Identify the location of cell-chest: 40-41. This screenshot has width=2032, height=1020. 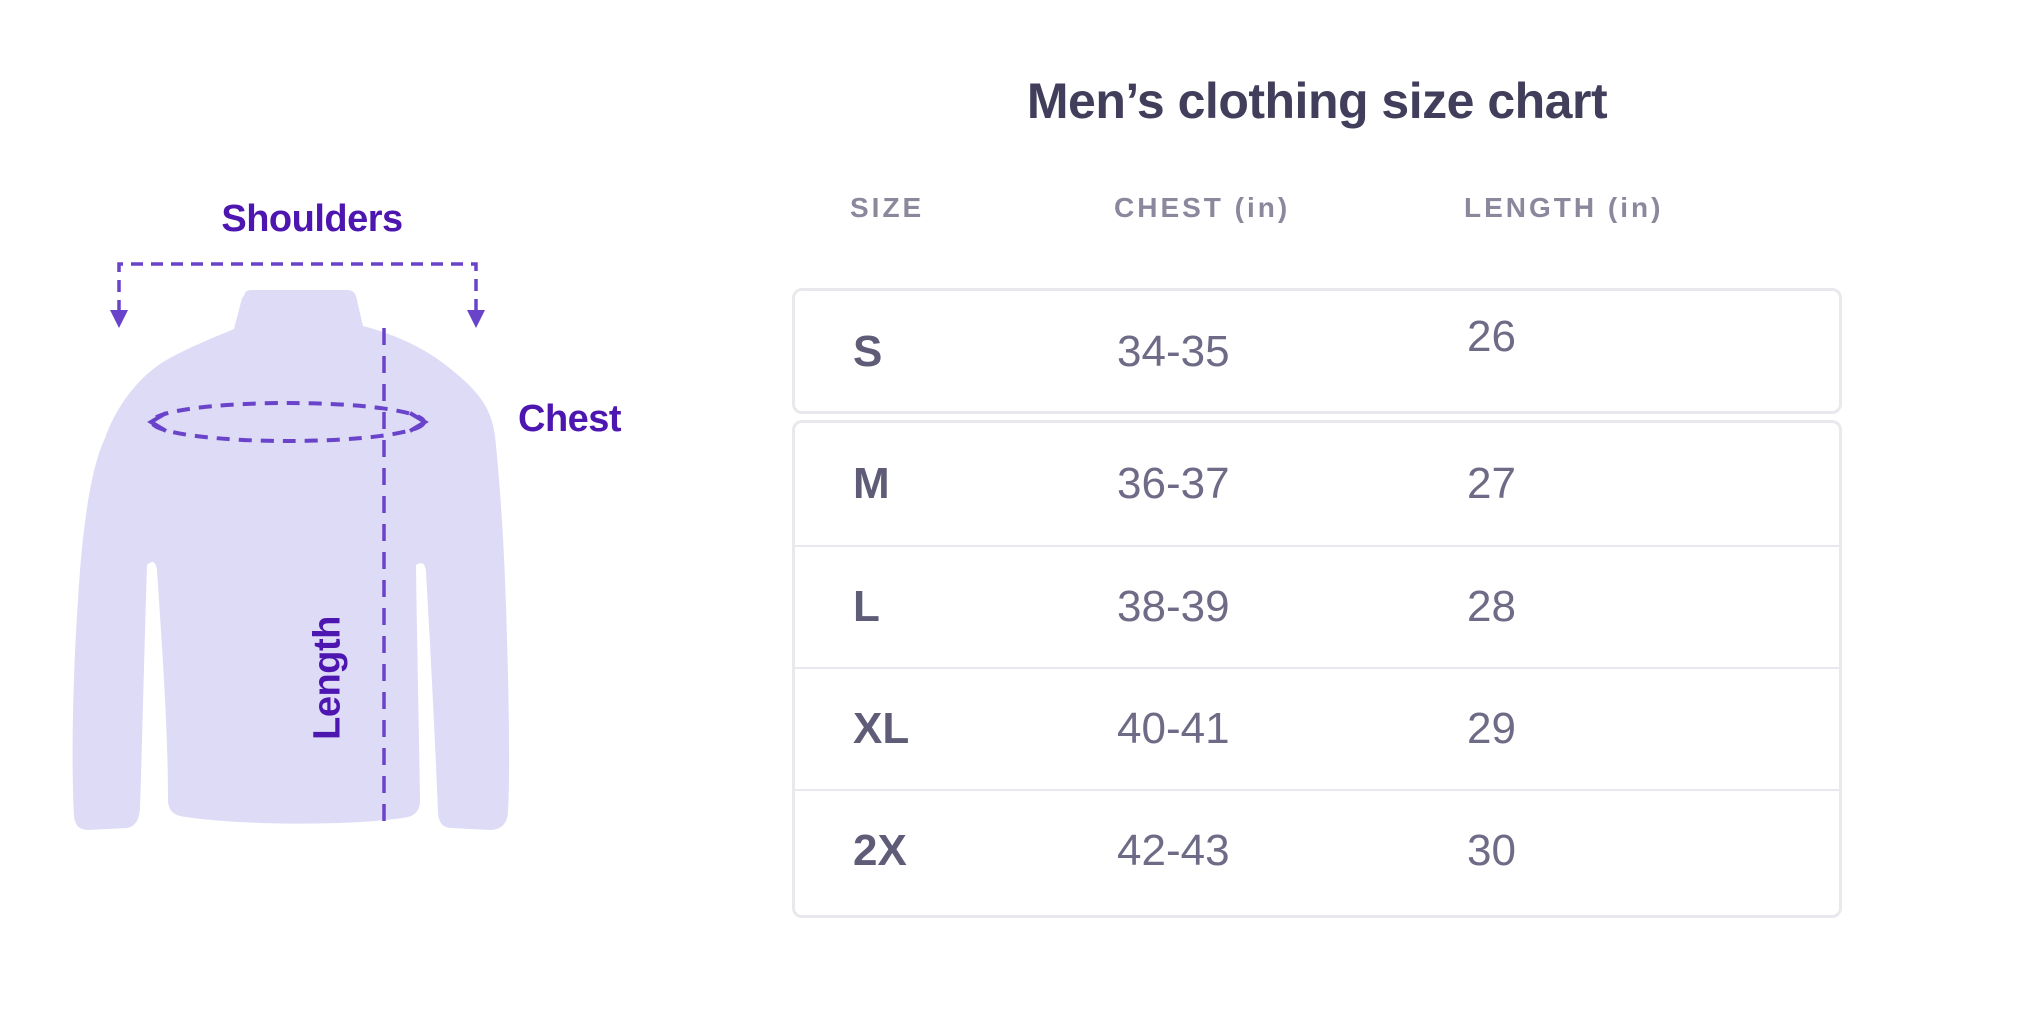
(1173, 728).